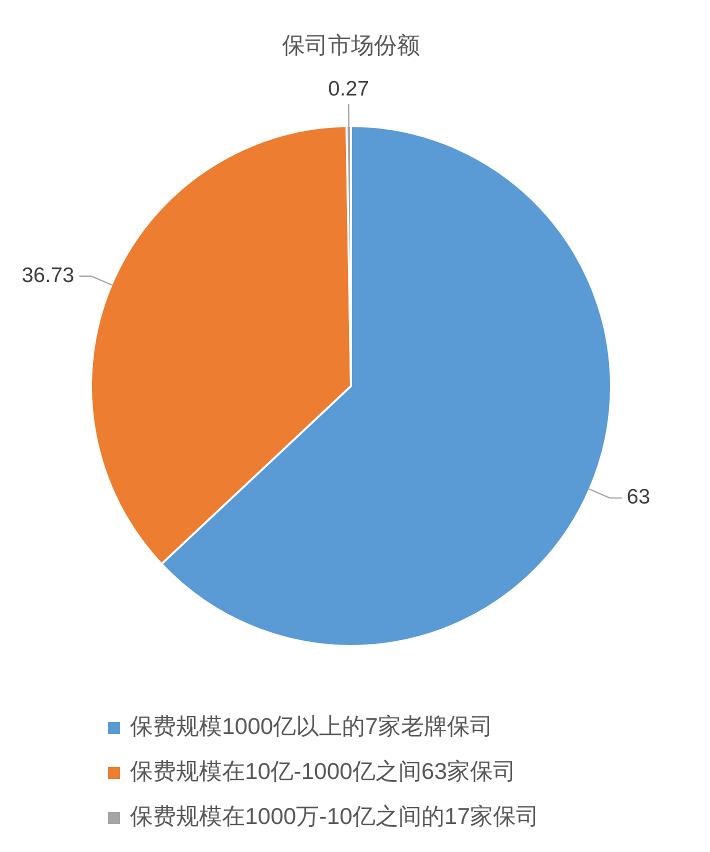  I want to click on legend-label: 保费规模在10亿-1000亿之间63家保司, so click(323, 771).